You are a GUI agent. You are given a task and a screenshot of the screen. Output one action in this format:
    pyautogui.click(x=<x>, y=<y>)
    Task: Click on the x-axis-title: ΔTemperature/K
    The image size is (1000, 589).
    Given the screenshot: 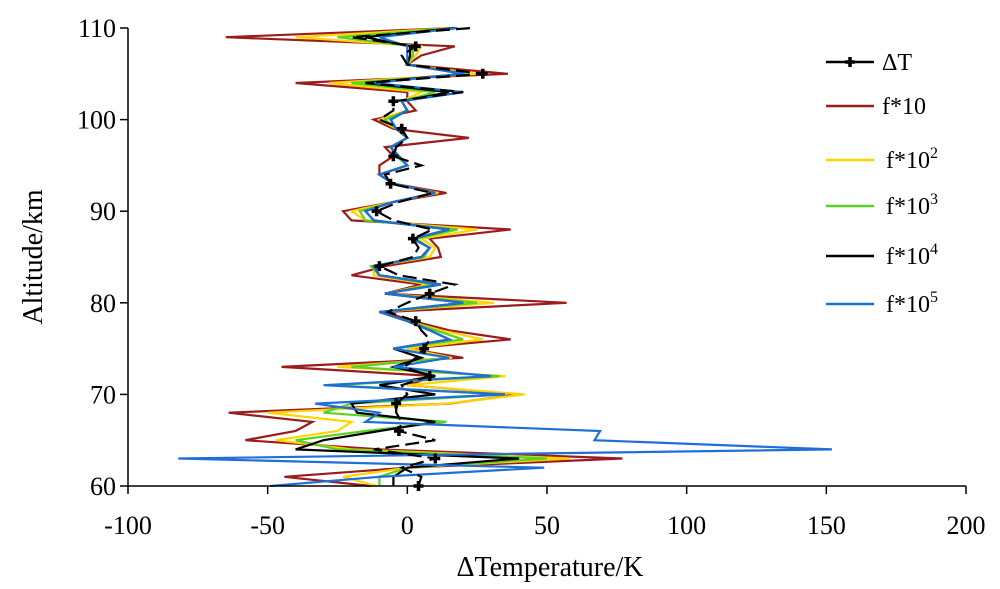 What is the action you would take?
    pyautogui.click(x=549, y=567)
    